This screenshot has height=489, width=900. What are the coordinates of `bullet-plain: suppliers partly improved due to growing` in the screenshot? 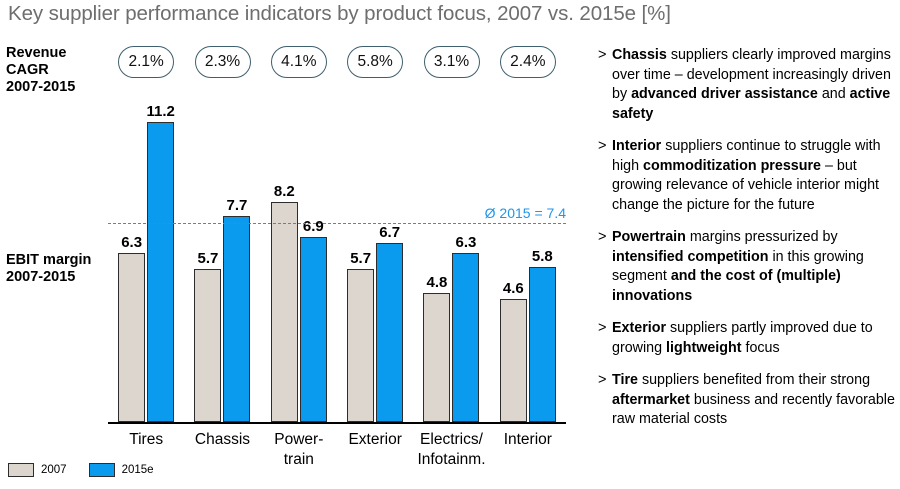 It's located at (742, 338).